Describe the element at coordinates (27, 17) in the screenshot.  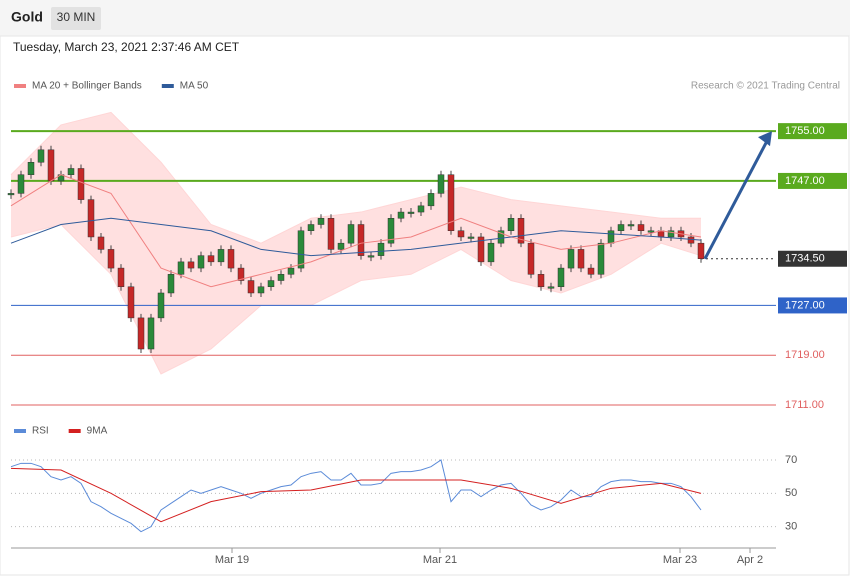
I see `instrument-title: Gold` at that location.